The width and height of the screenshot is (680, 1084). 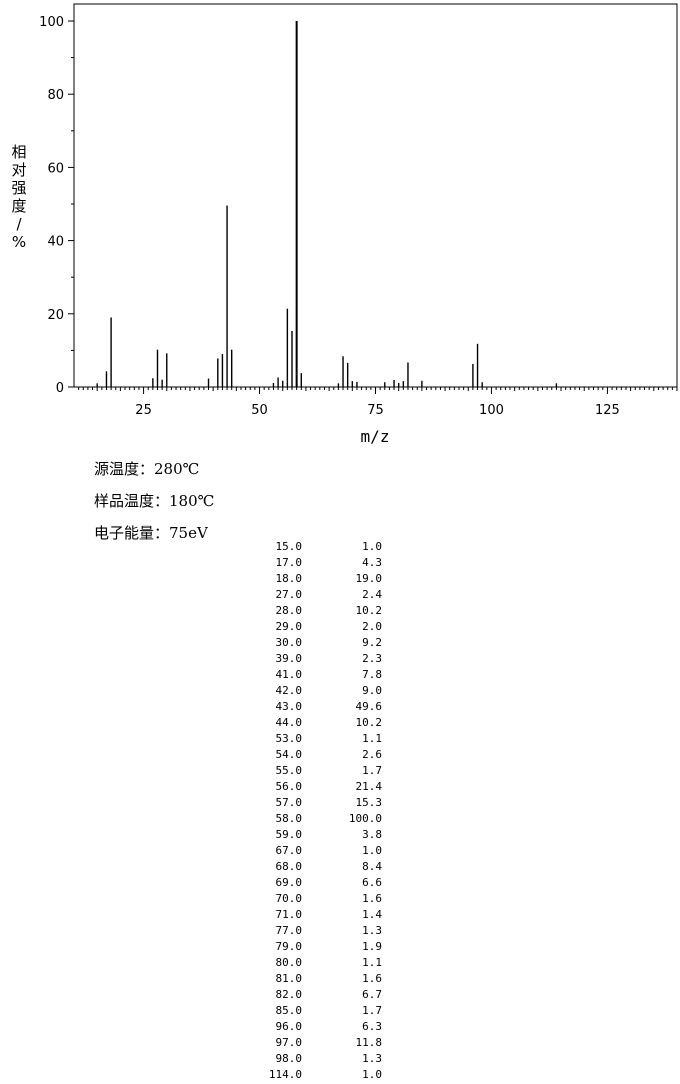 What do you see at coordinates (315, 708) in the screenshot?
I see `table-row: 43.0 49.6` at bounding box center [315, 708].